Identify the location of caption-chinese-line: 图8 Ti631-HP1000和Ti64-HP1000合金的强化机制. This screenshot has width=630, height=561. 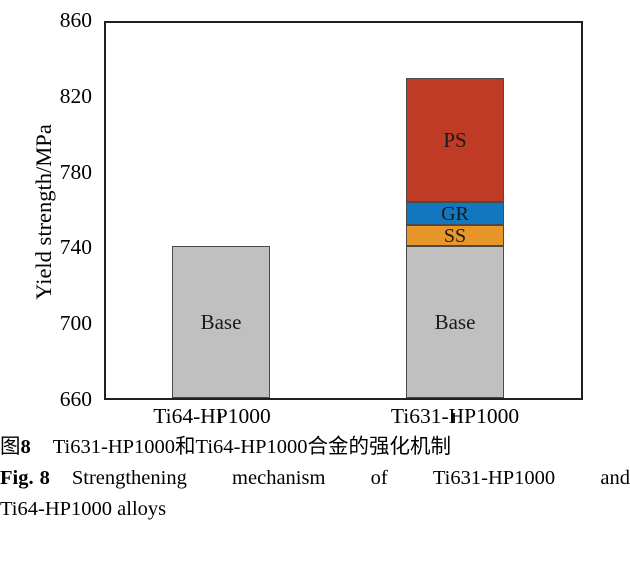
(315, 447).